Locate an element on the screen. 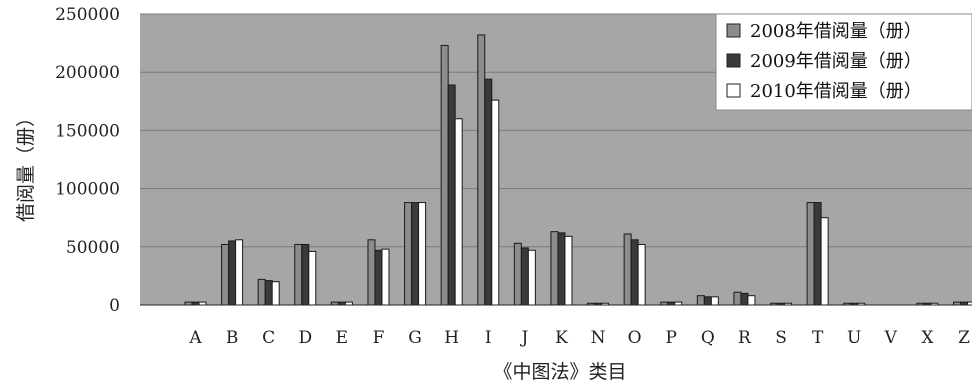 The width and height of the screenshot is (972, 385). x-tick-label: H is located at coordinates (451, 338).